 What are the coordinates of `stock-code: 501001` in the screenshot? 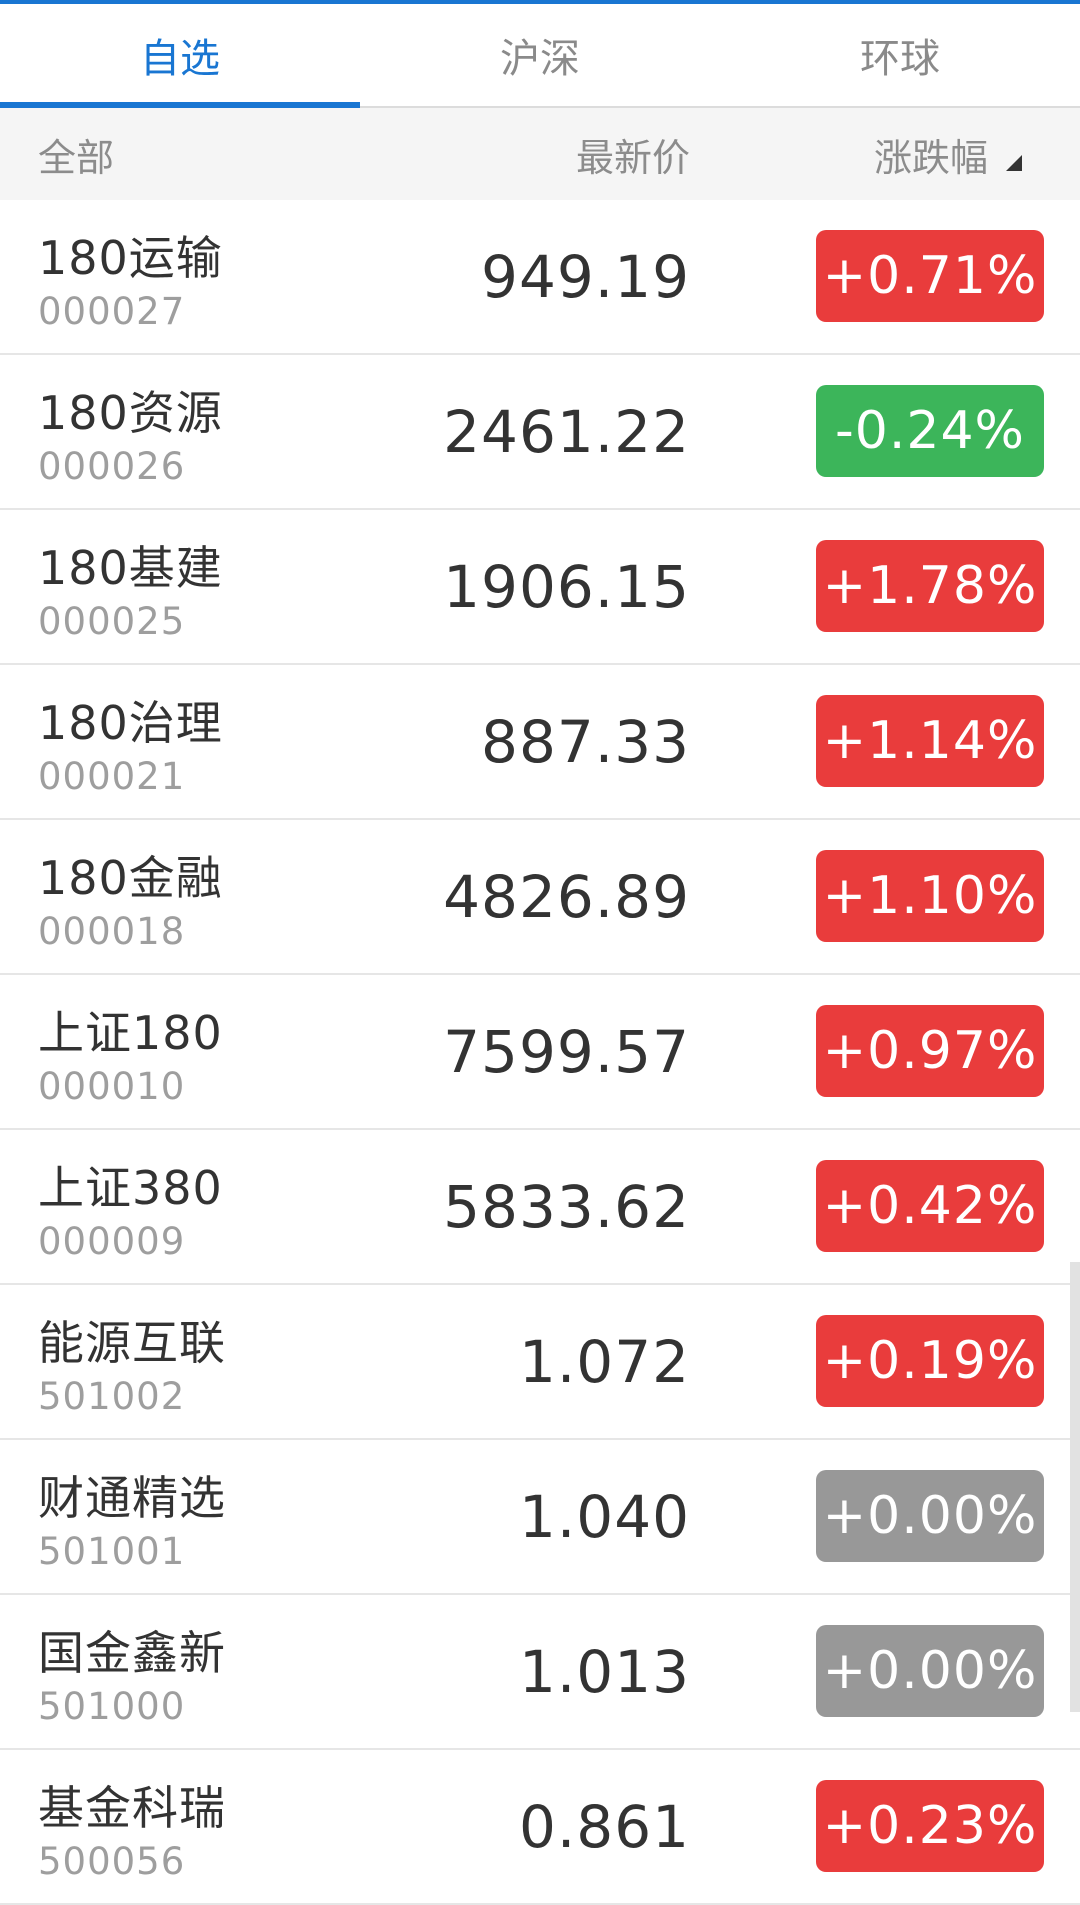 It's located at (112, 1551).